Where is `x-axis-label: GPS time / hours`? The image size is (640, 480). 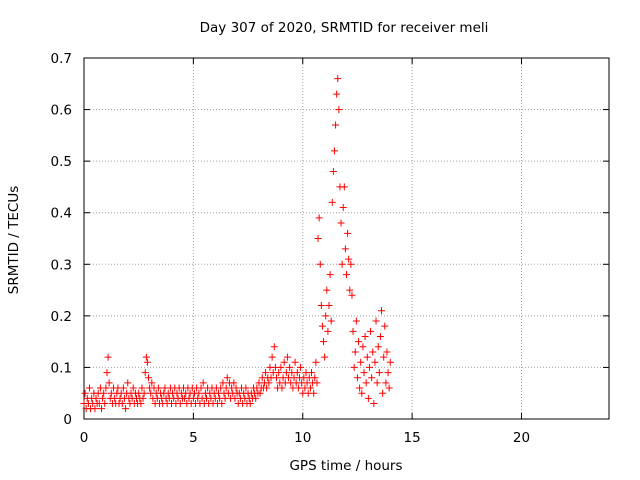
x-axis-label: GPS time / hours is located at coordinates (345, 466).